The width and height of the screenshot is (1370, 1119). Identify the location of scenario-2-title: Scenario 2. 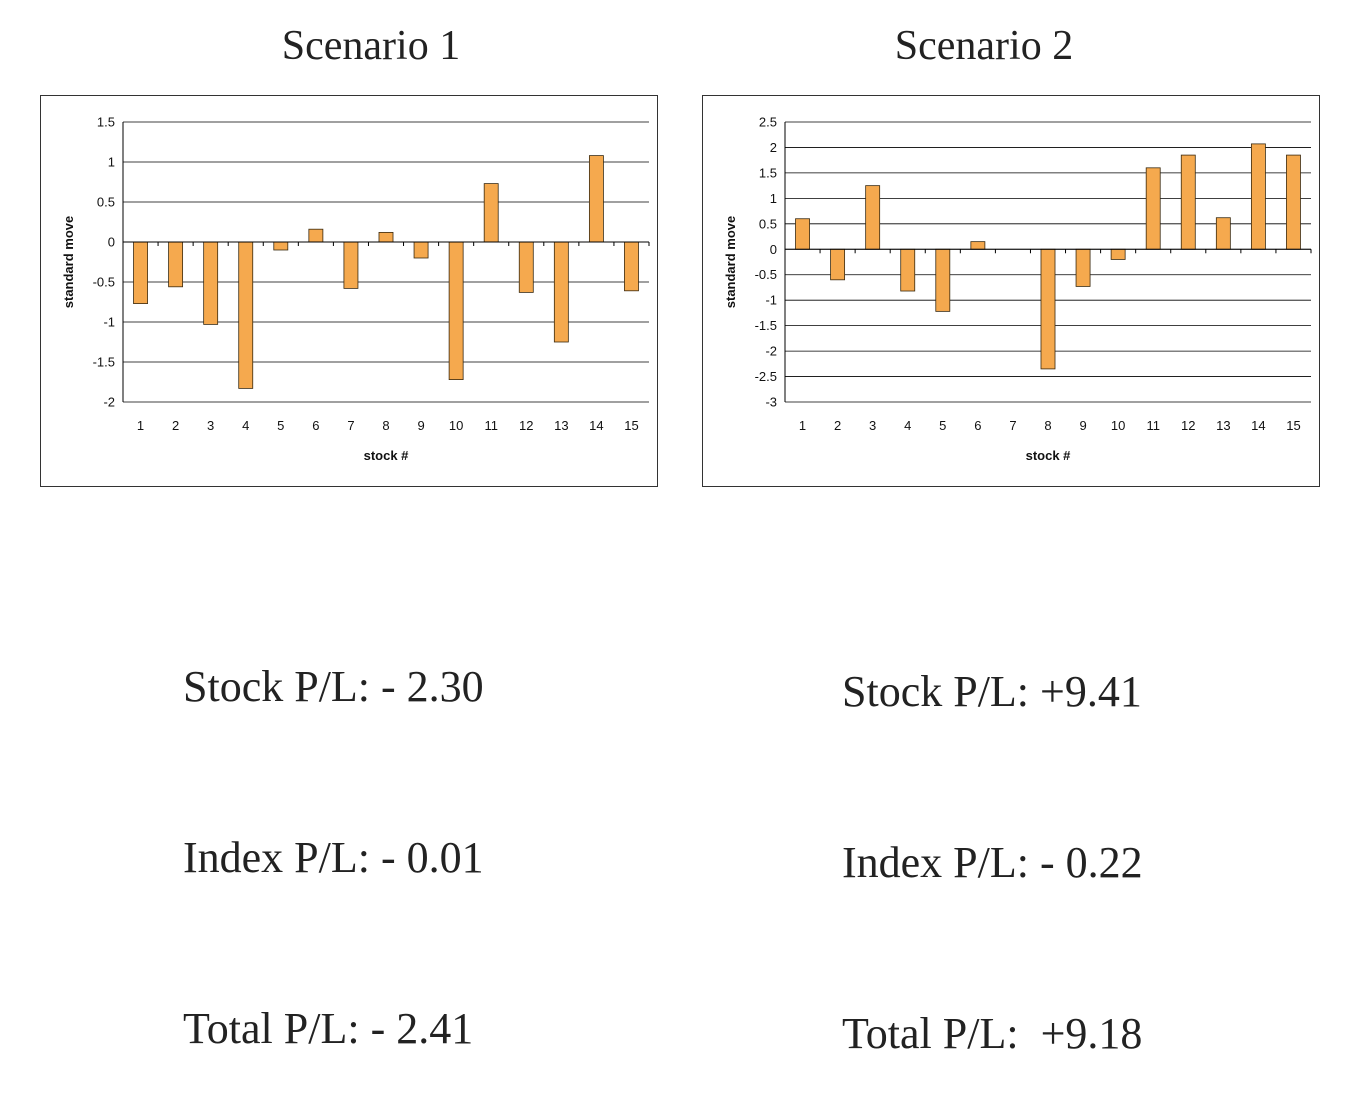
(984, 46).